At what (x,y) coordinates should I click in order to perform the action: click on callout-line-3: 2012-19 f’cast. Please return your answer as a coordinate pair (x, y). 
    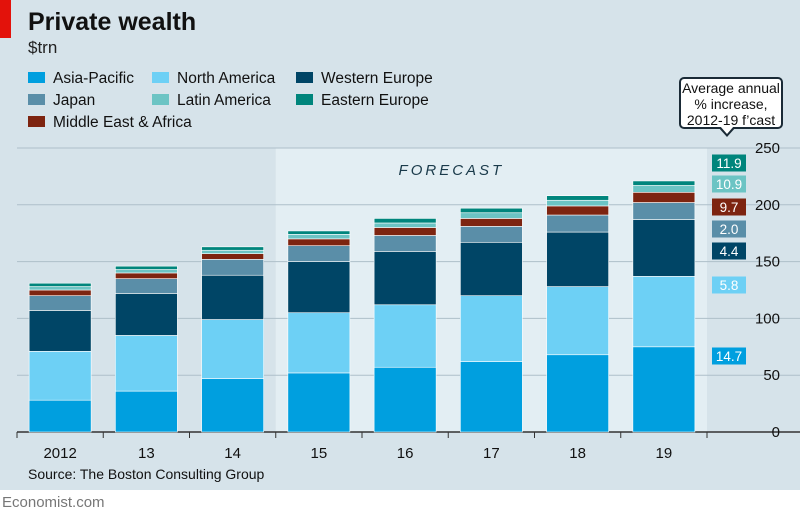
    Looking at the image, I should click on (731, 120).